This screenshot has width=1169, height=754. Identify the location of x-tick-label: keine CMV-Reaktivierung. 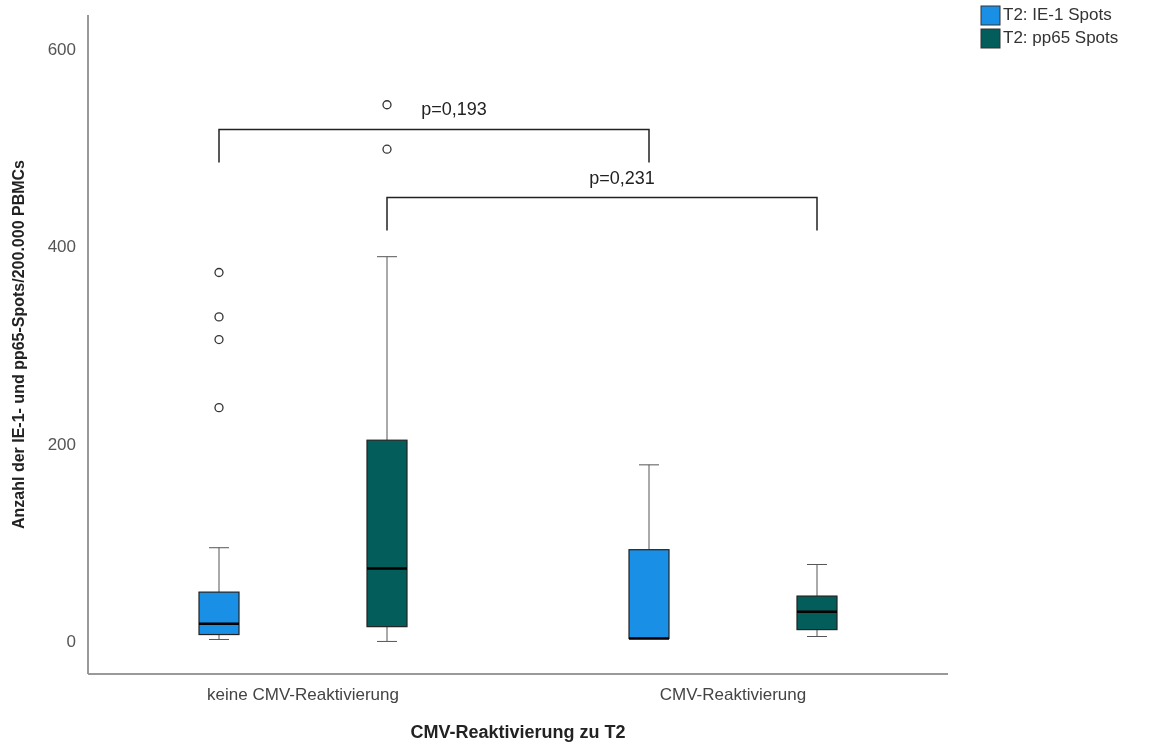
(303, 694).